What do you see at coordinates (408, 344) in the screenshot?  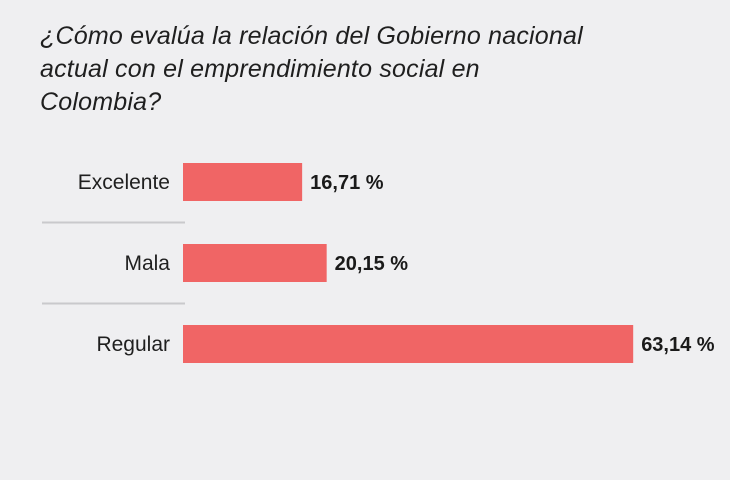 I see `bar-regular` at bounding box center [408, 344].